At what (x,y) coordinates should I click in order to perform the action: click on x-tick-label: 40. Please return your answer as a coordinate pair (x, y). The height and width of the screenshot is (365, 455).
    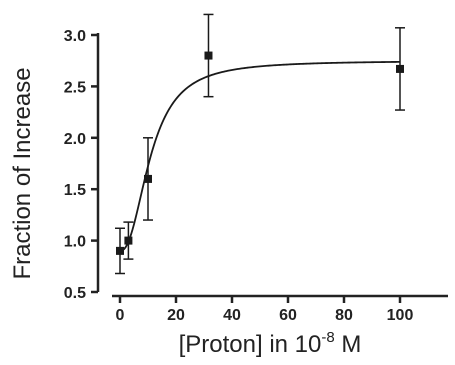
    Looking at the image, I should click on (232, 315).